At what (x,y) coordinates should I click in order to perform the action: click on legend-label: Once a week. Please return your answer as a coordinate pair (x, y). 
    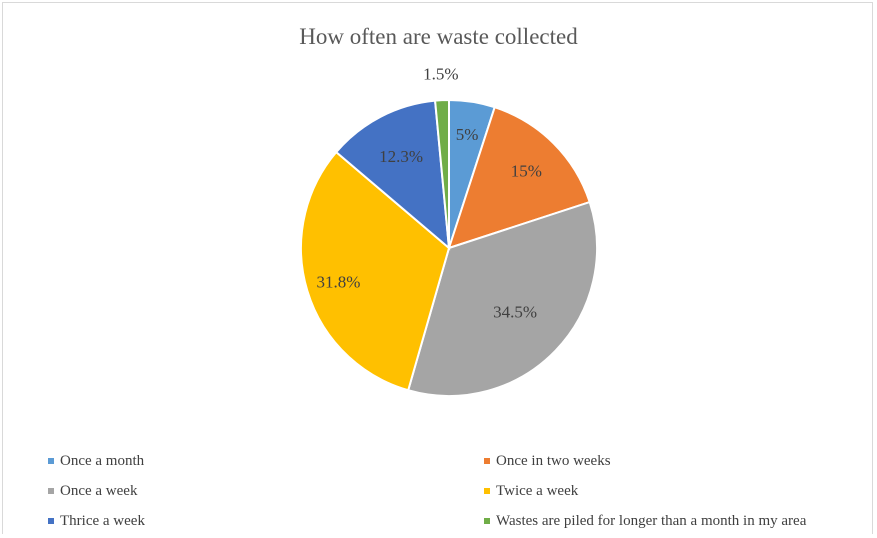
    Looking at the image, I should click on (99, 490).